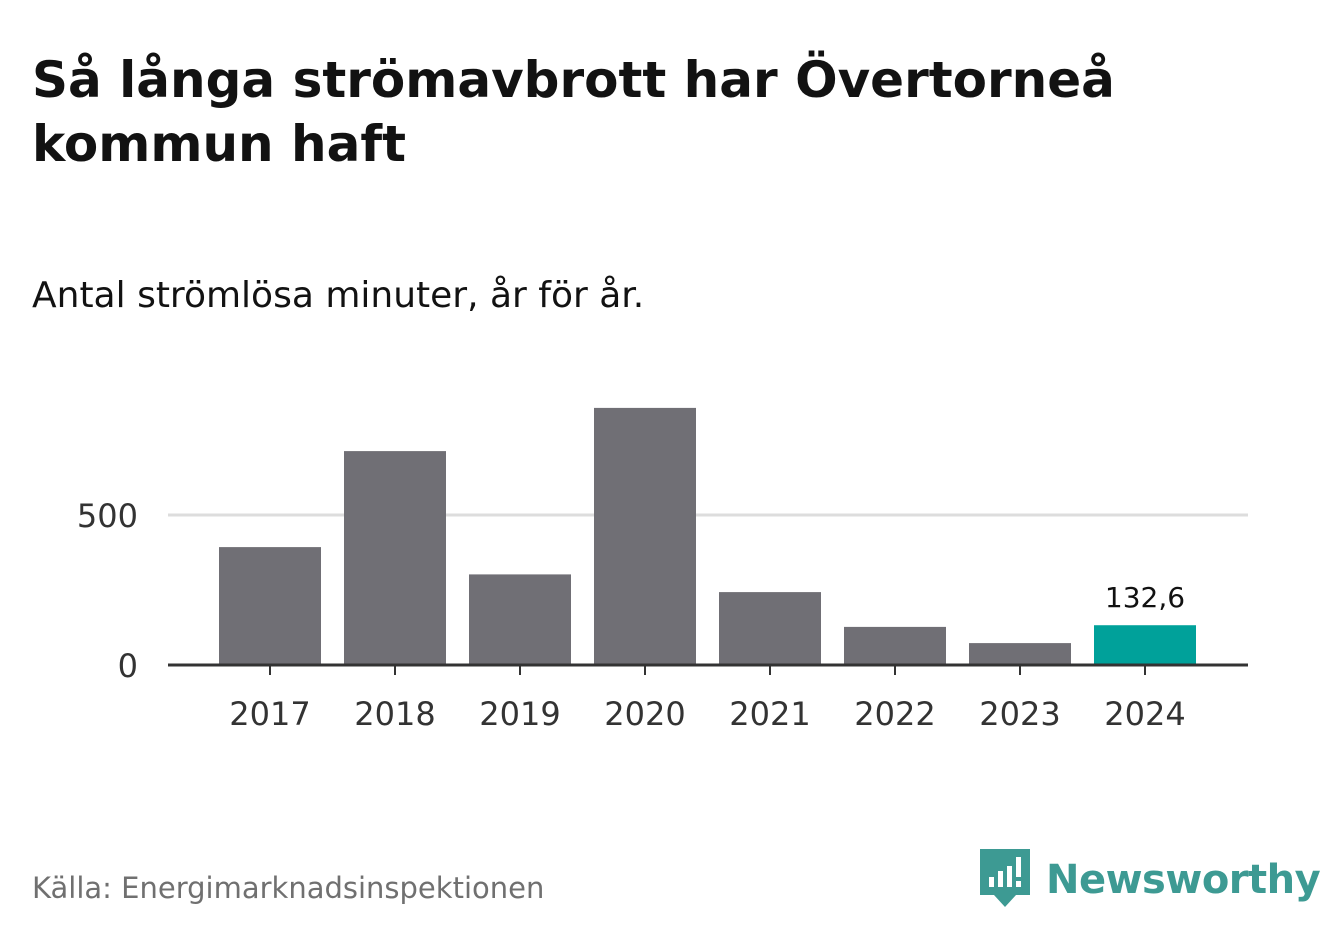 This screenshot has width=1322, height=939. Describe the element at coordinates (269, 714) in the screenshot. I see `x-tick-label-2017: 2017` at that location.